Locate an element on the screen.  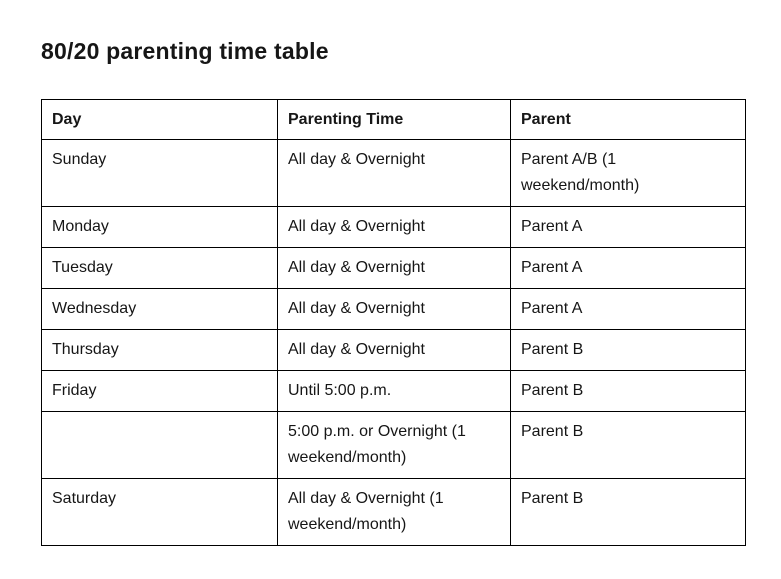
table-row: Tuesday All day & Overnight Parent A is located at coordinates (393, 268).